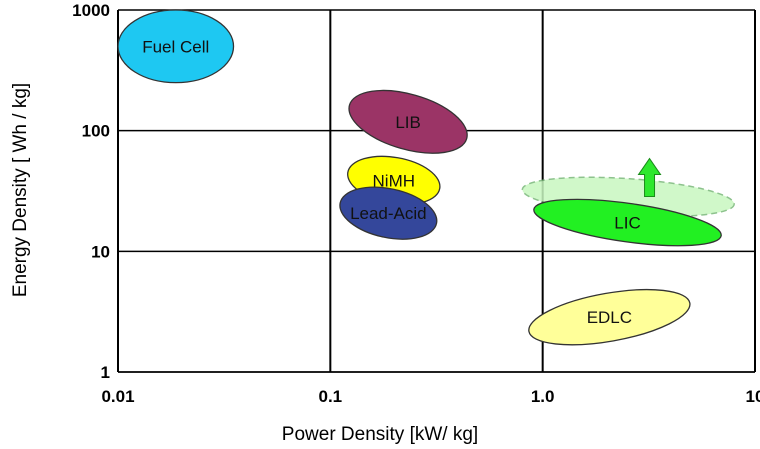  What do you see at coordinates (20, 190) in the screenshot?
I see `y-axis-title: Energy Density [ Wh / kg]` at bounding box center [20, 190].